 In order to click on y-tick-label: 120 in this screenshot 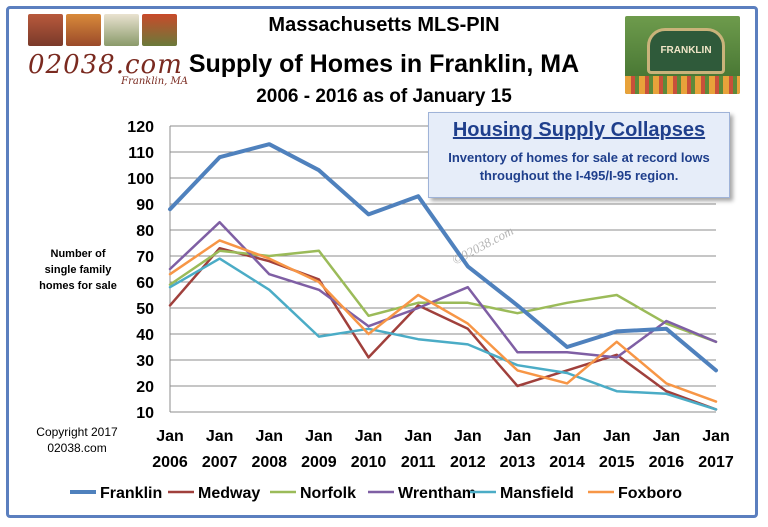, I will do `click(140, 127)`.